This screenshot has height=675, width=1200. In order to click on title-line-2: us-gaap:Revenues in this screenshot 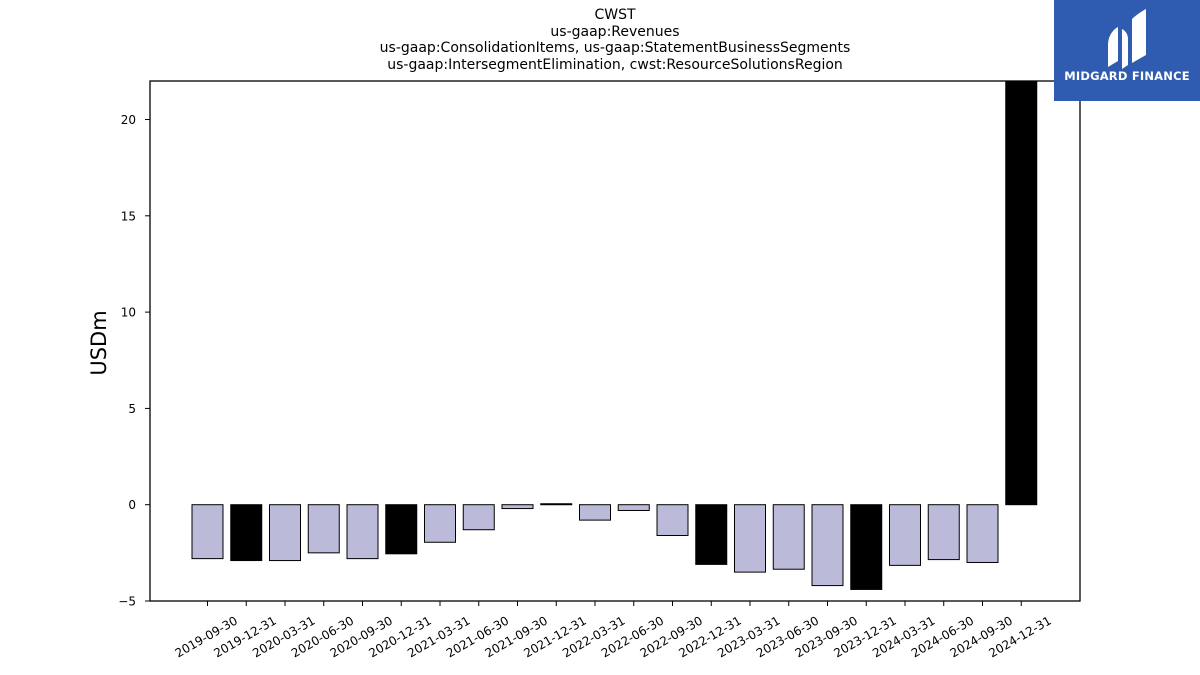, I will do `click(615, 31)`.